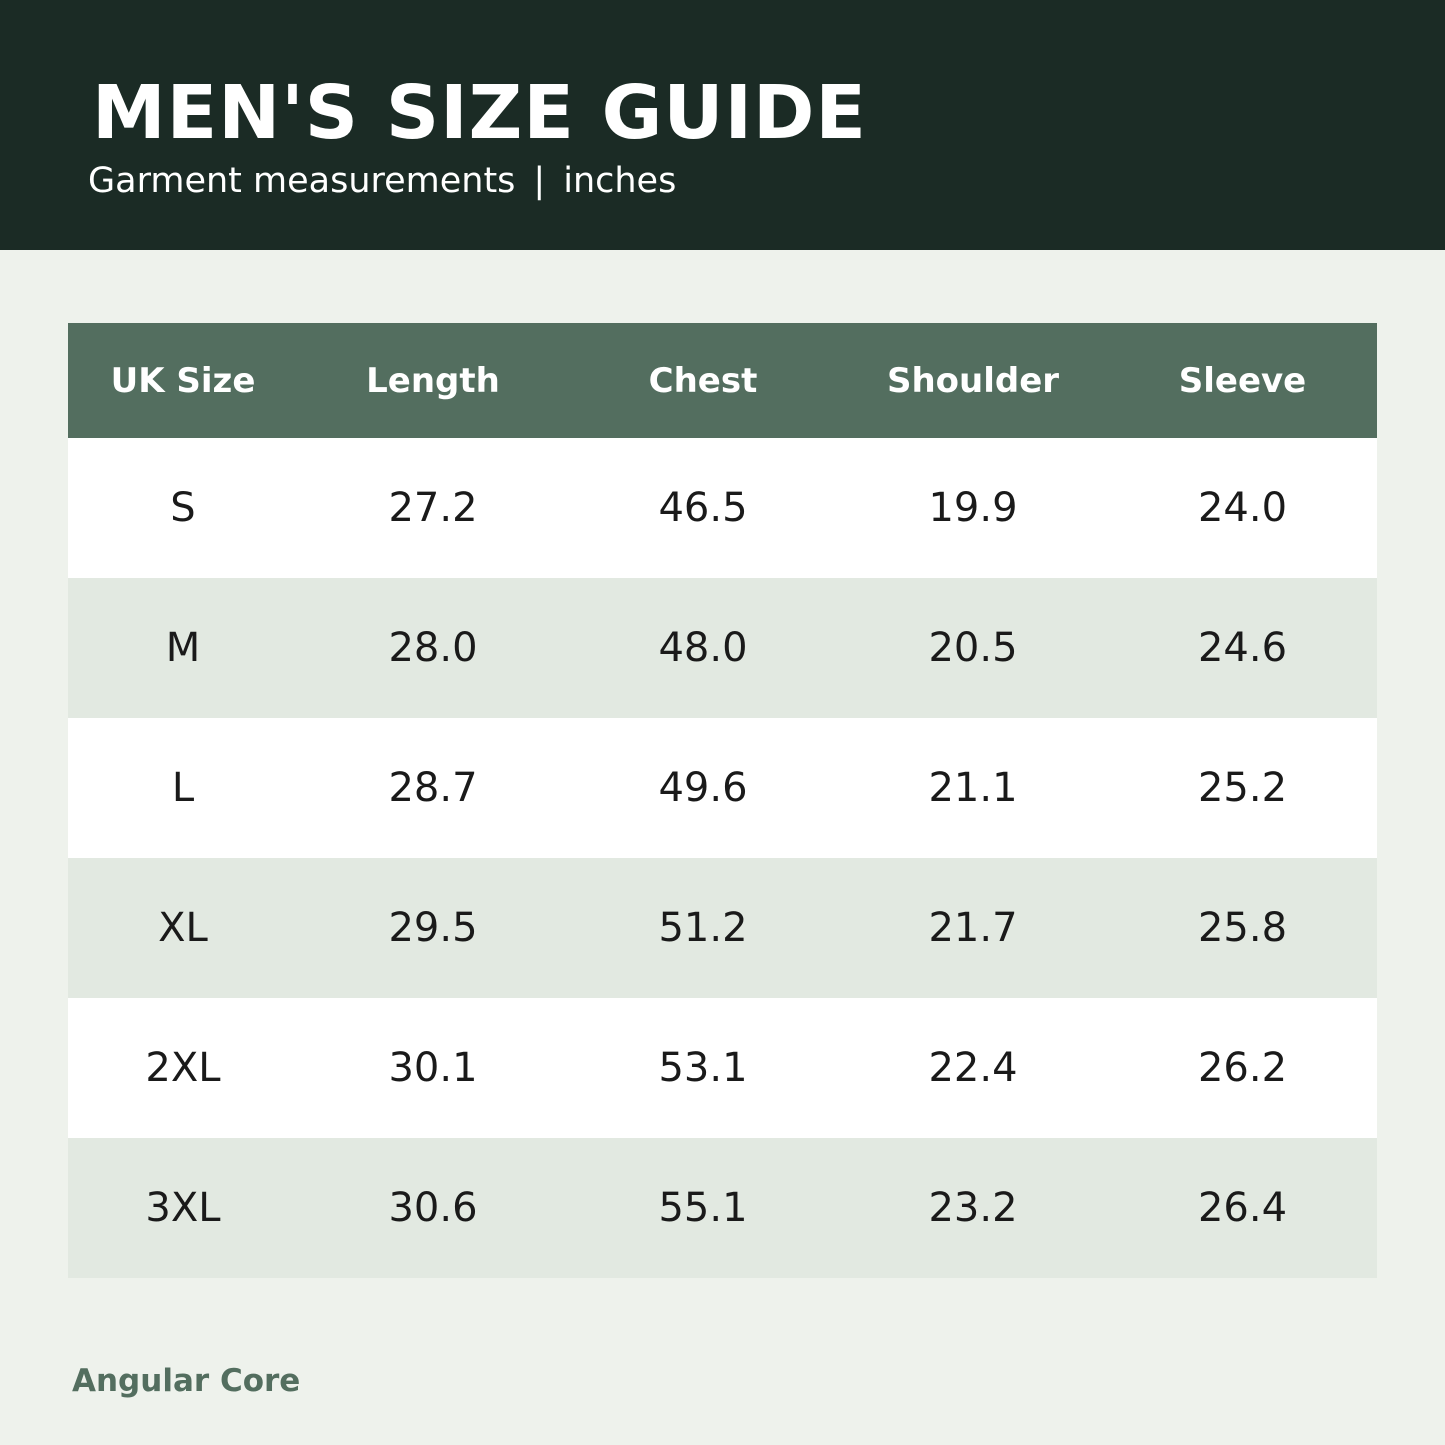 This screenshot has width=1445, height=1445. Describe the element at coordinates (186, 1381) in the screenshot. I see `brand-name: Angular Core` at that location.